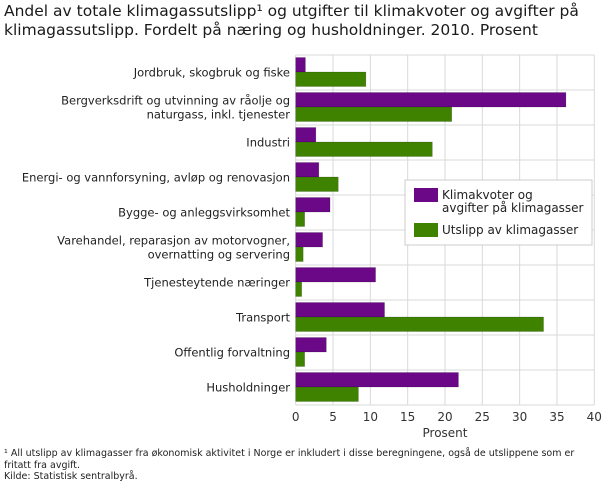 The width and height of the screenshot is (610, 488). I want to click on category-label-line: Husholdninger, so click(248, 388).